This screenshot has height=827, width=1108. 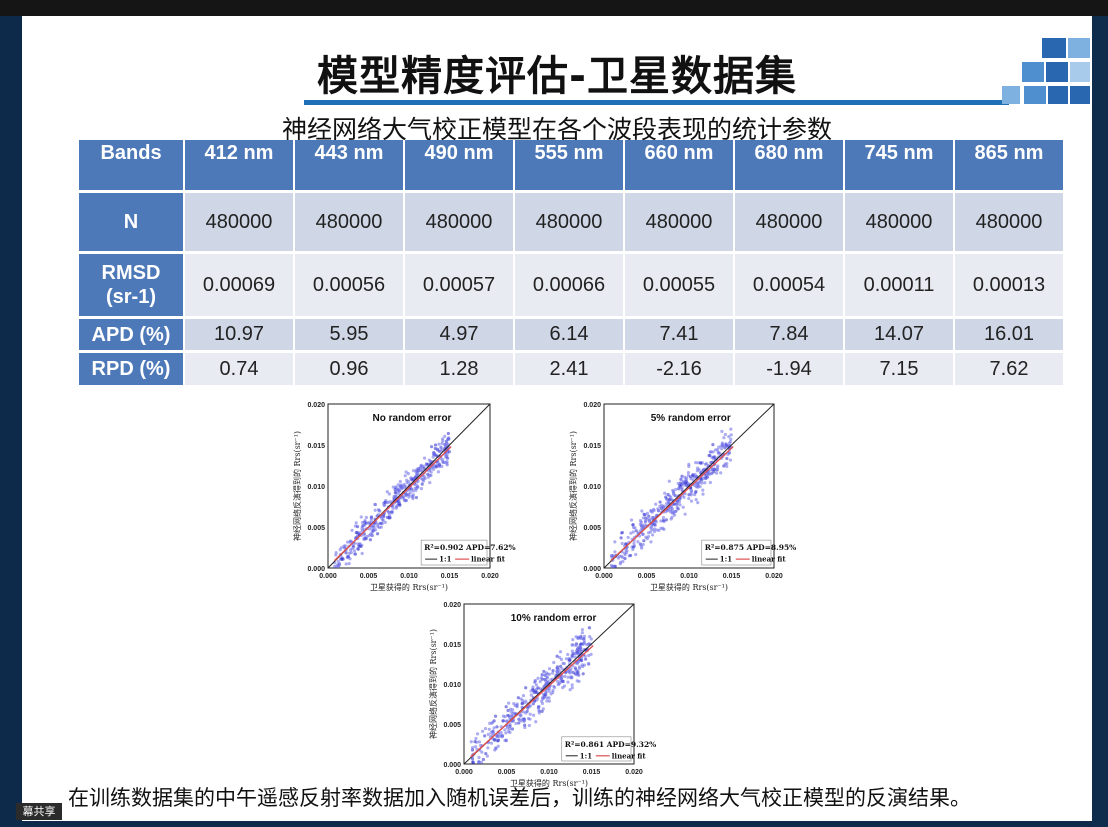 I want to click on table-cell: 480000, so click(x=789, y=222).